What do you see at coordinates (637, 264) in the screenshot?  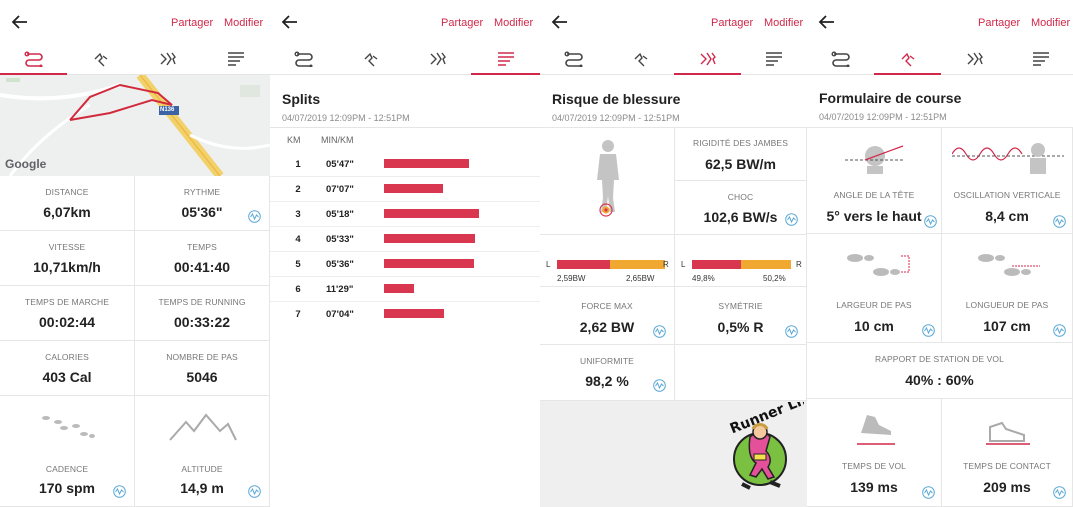 I see `right-share-bar` at bounding box center [637, 264].